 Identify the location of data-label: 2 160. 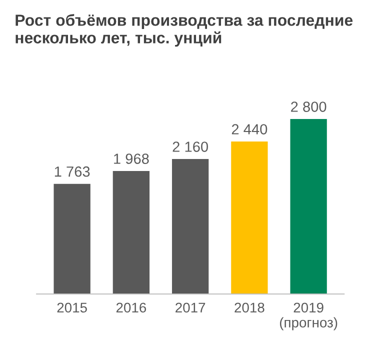
(190, 147).